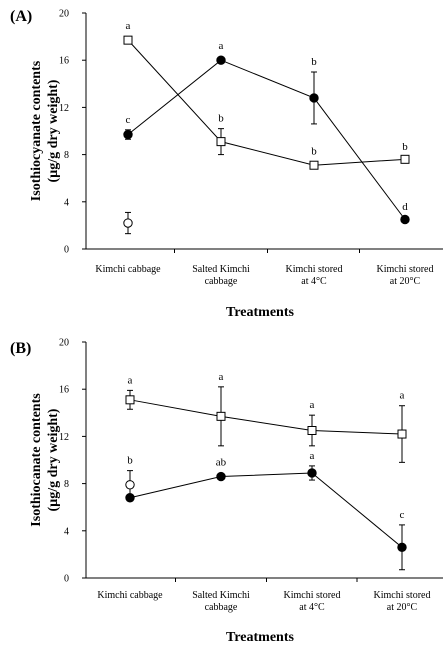 This screenshot has height=647, width=443. Describe the element at coordinates (405, 207) in the screenshot. I see `significance-label: d` at that location.